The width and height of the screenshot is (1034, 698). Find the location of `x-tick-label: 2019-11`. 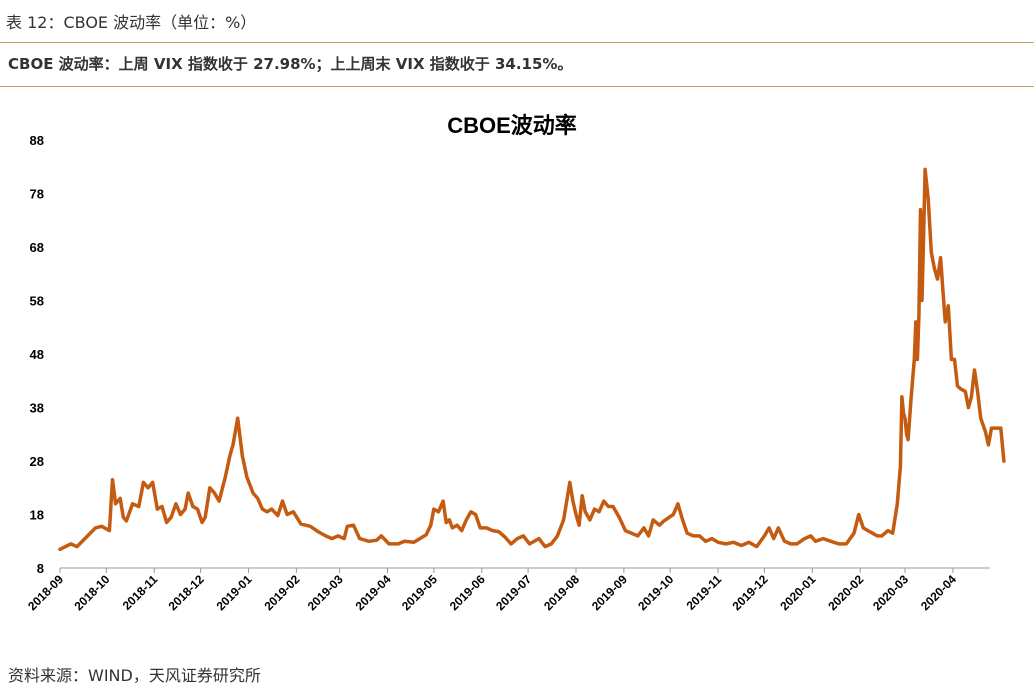

x-tick-label: 2019-11 is located at coordinates (704, 592).